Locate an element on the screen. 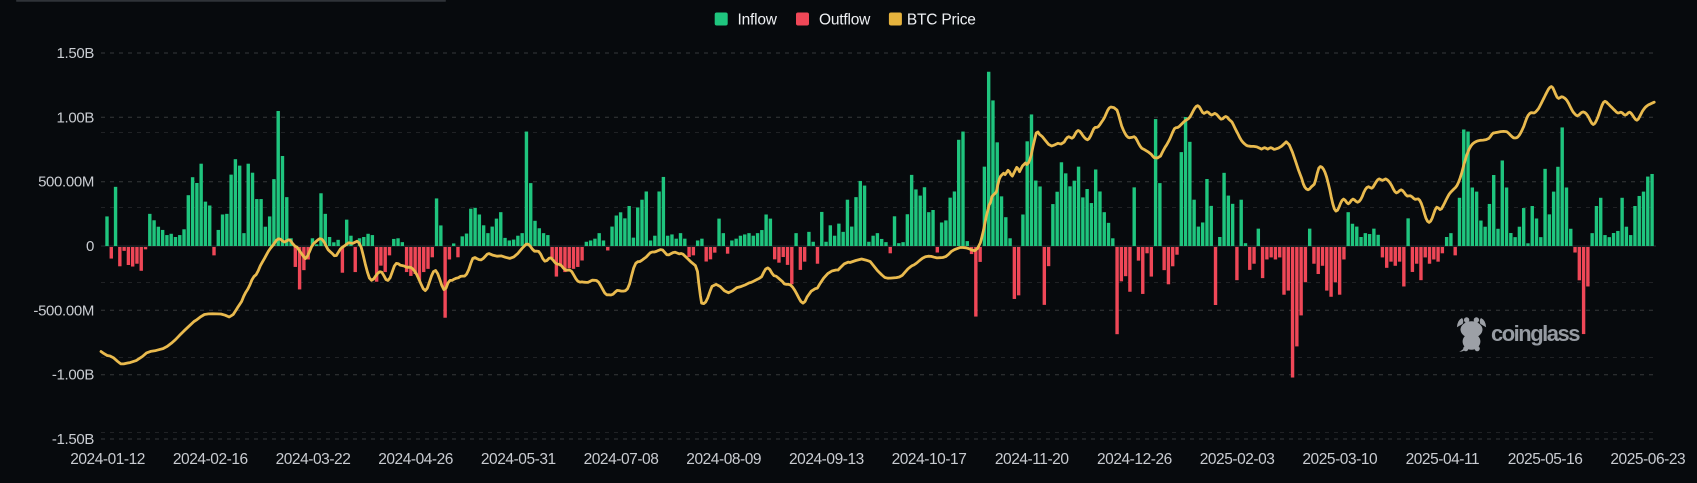 Image resolution: width=1697 pixels, height=483 pixels. svg-text: Inflow is located at coordinates (758, 20).